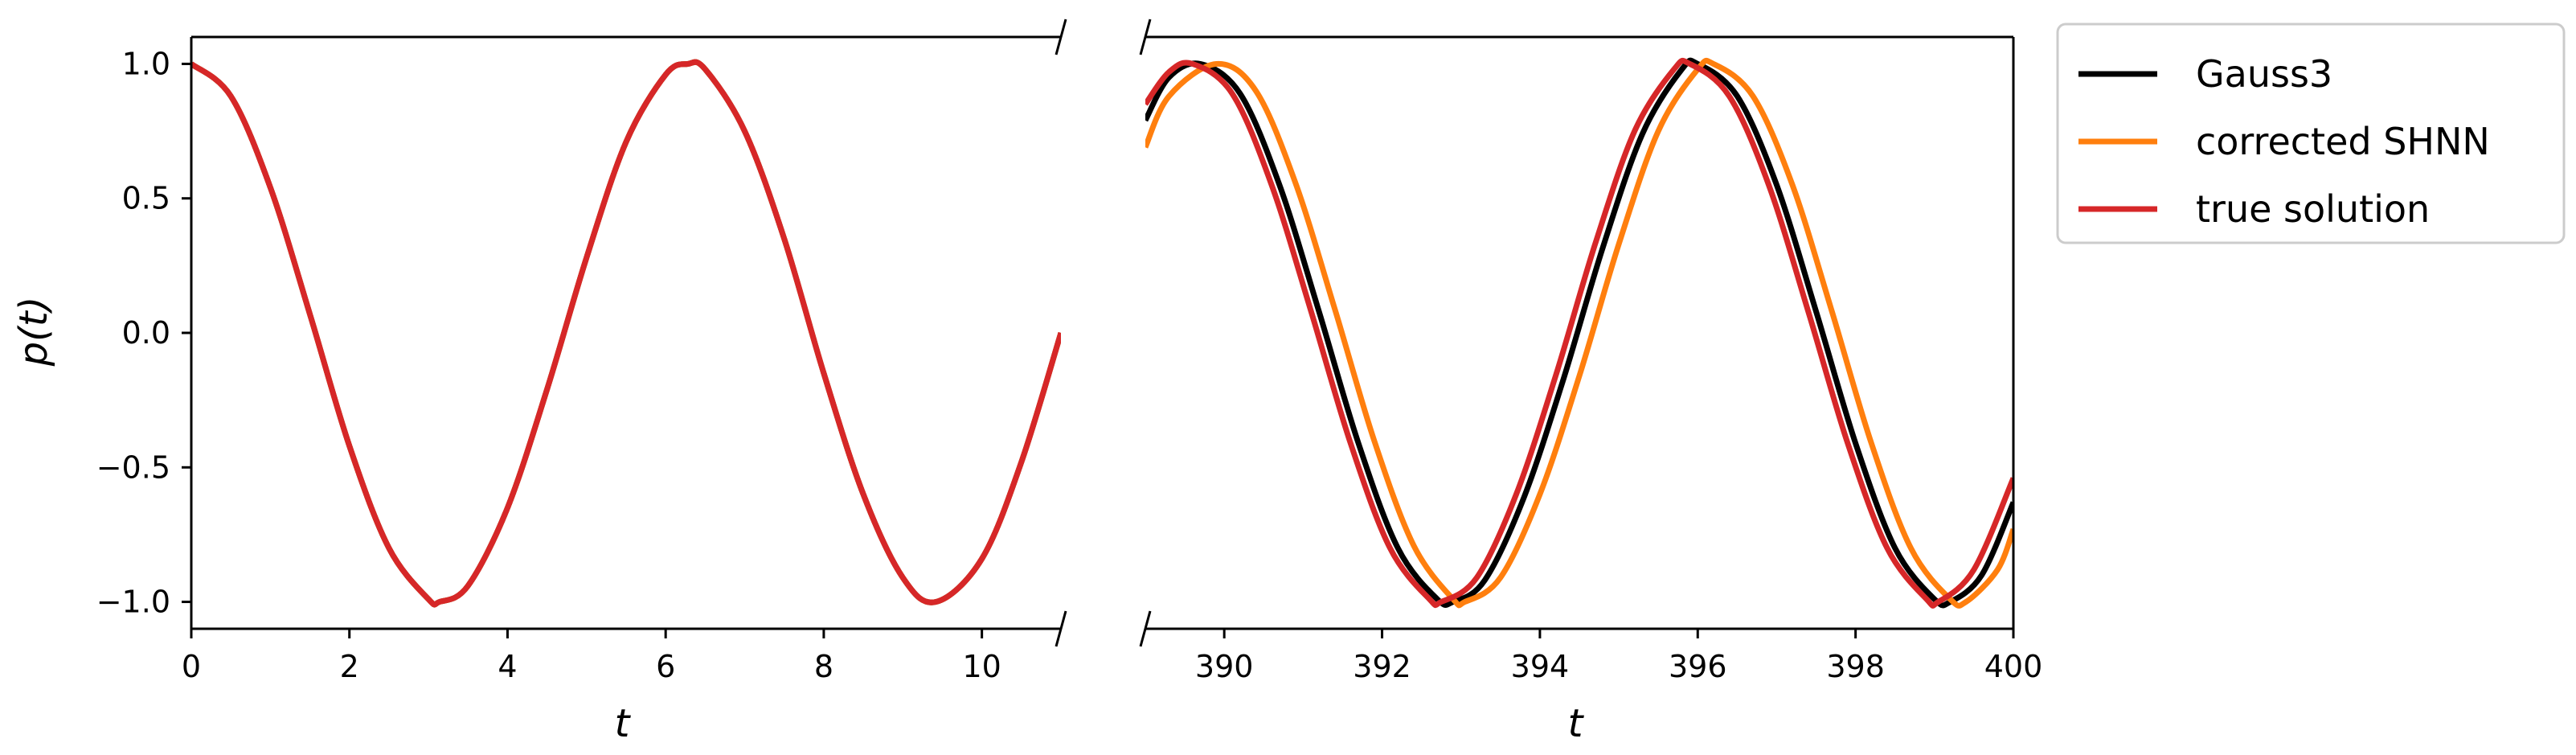 This screenshot has height=755, width=2576. What do you see at coordinates (665, 666) in the screenshot?
I see `x-tick-label: 6` at bounding box center [665, 666].